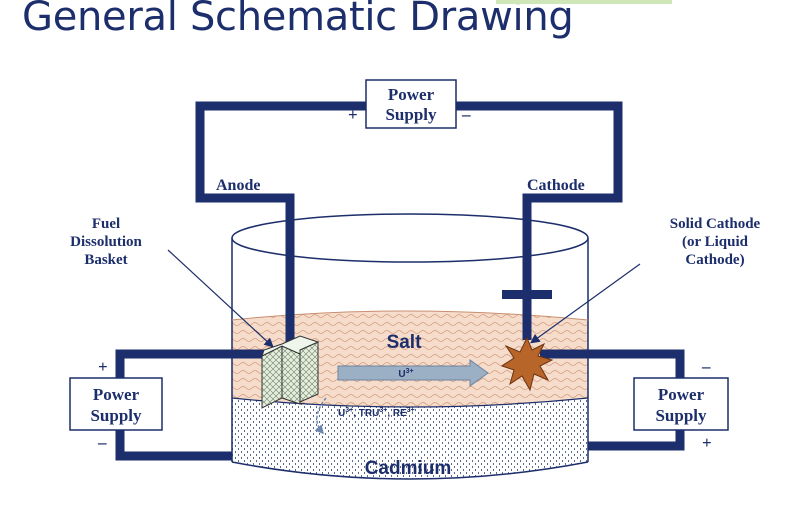 Image resolution: width=800 pixels, height=522 pixels. I want to click on fuel-dissolution-basket, so click(290, 372).